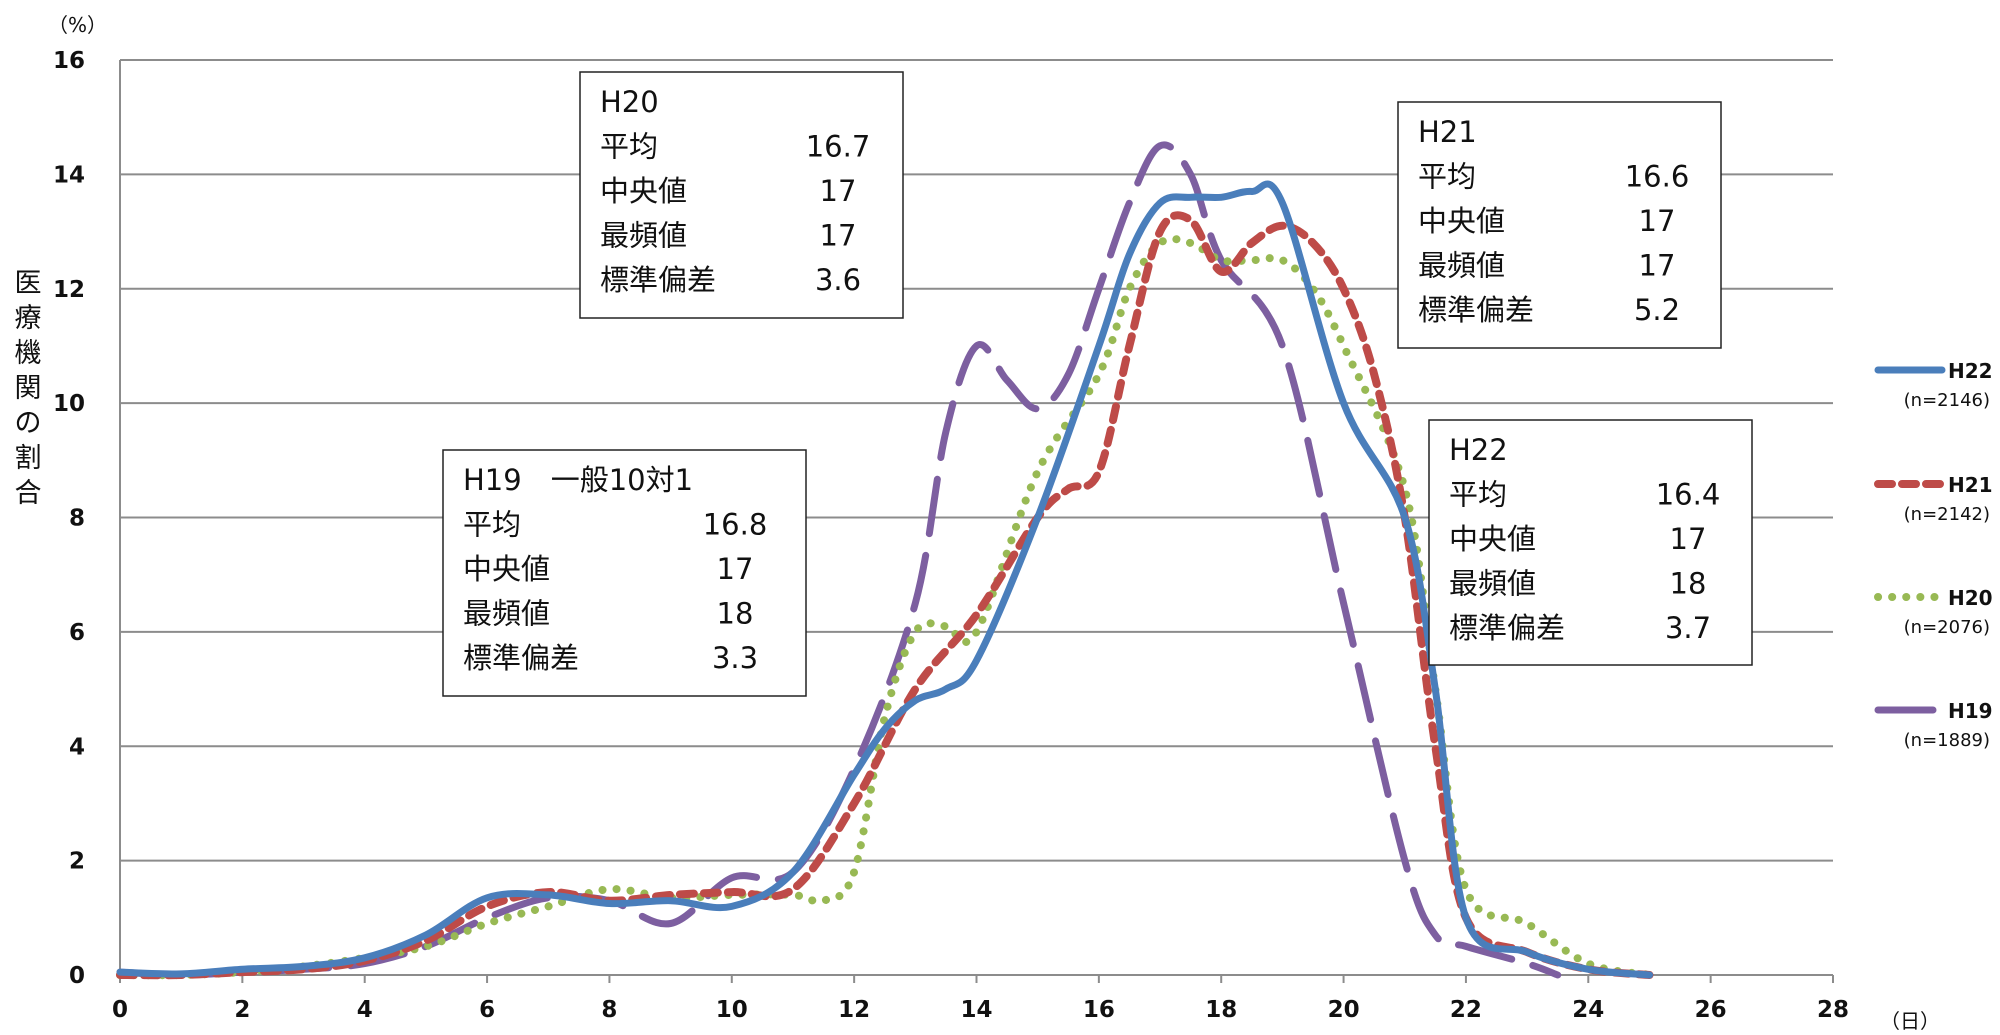  I want to click on y-tick-label: 16, so click(69, 61).